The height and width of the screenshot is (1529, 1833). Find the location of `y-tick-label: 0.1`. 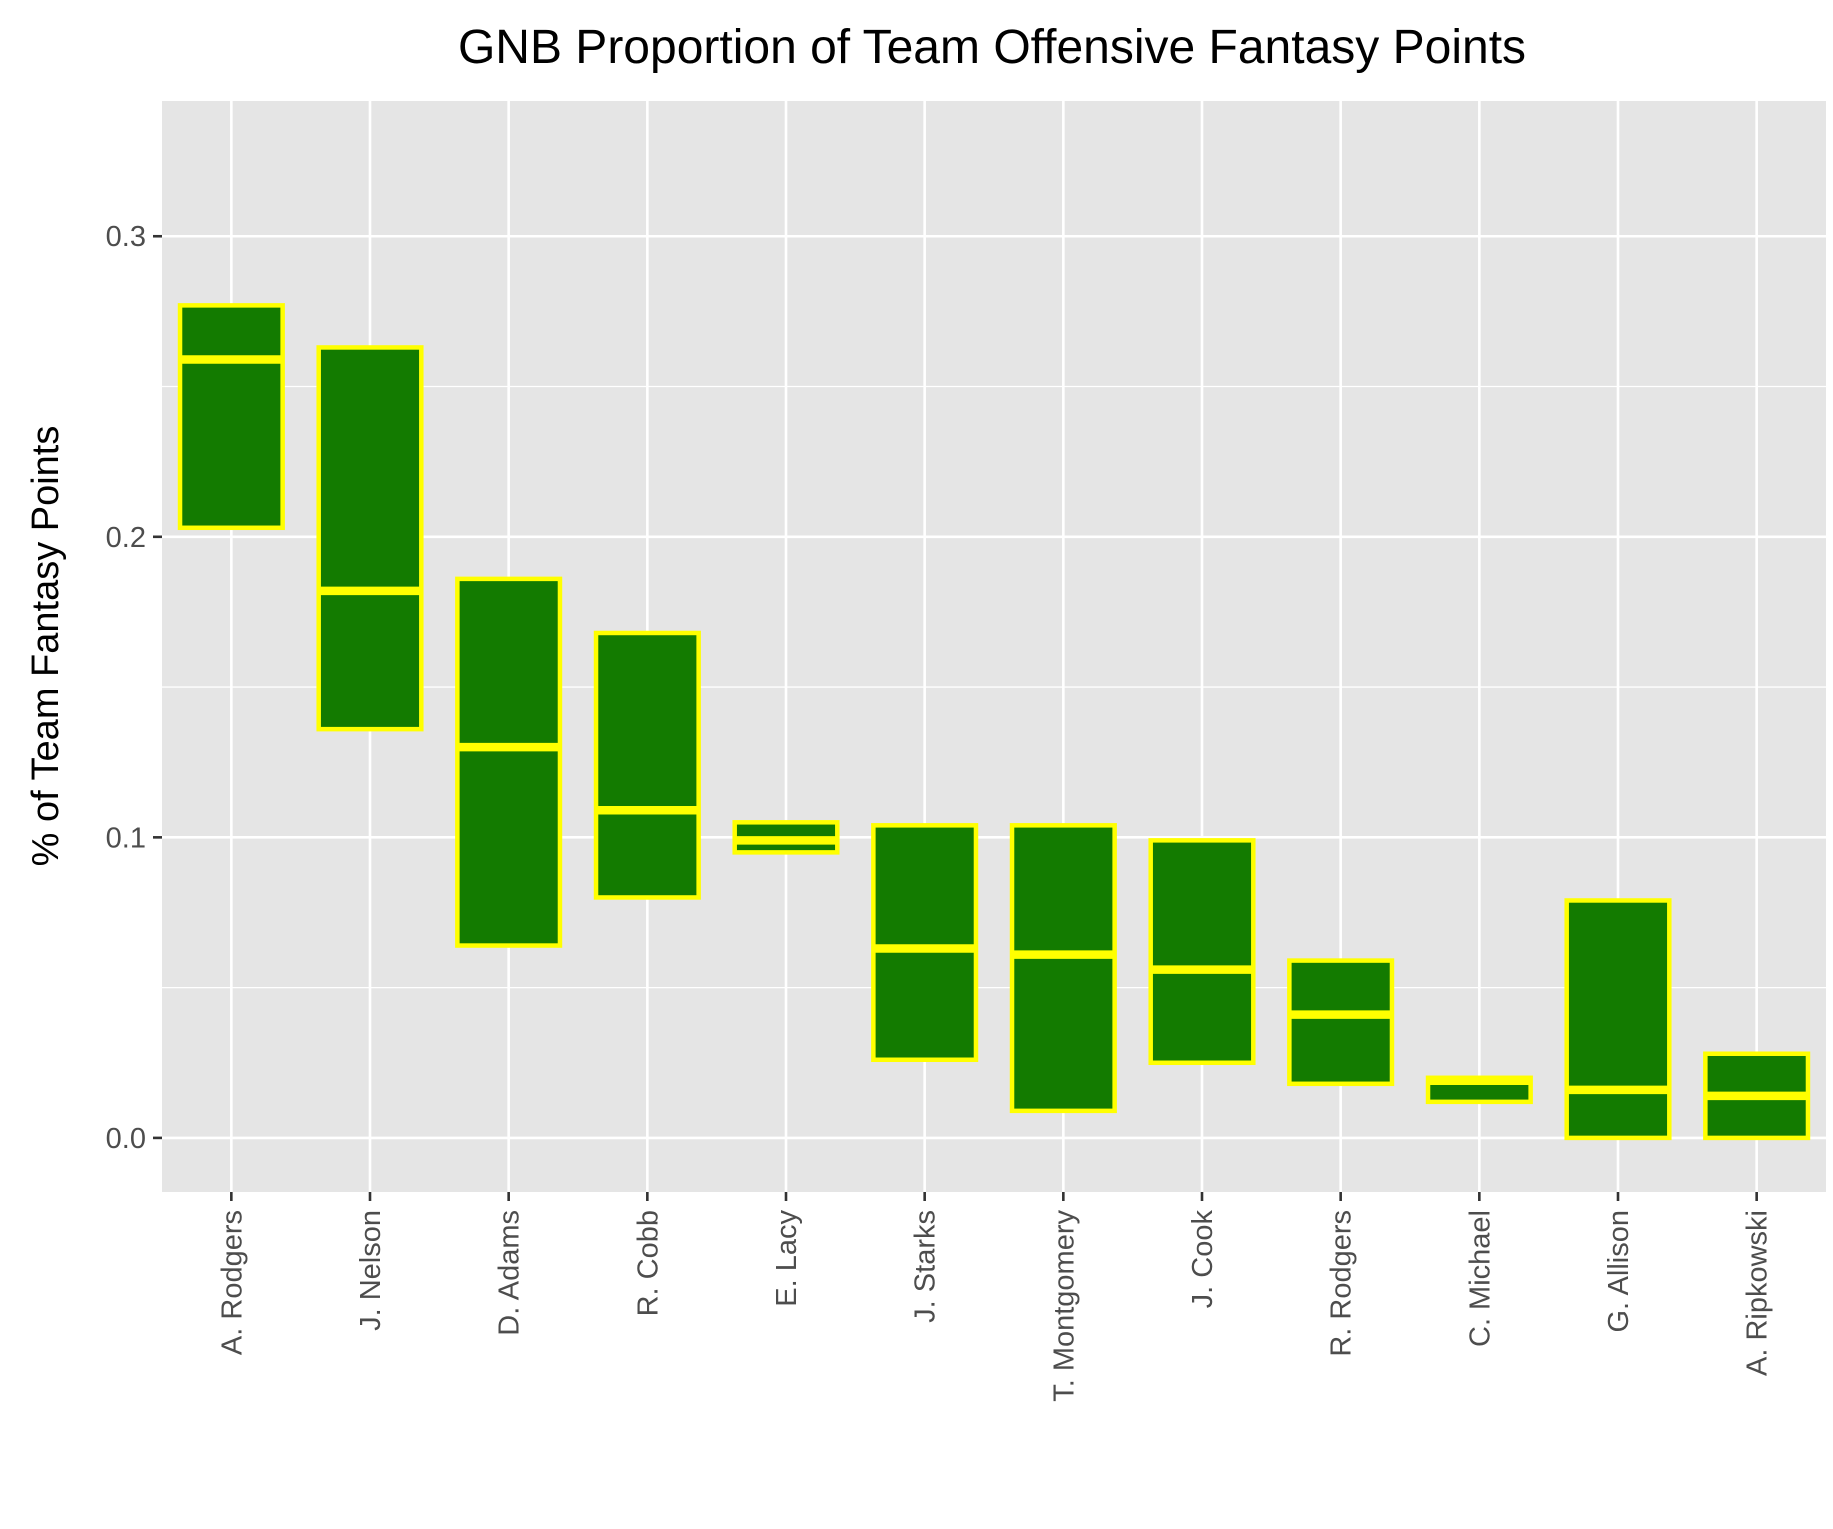

y-tick-label: 0.1 is located at coordinates (126, 838).